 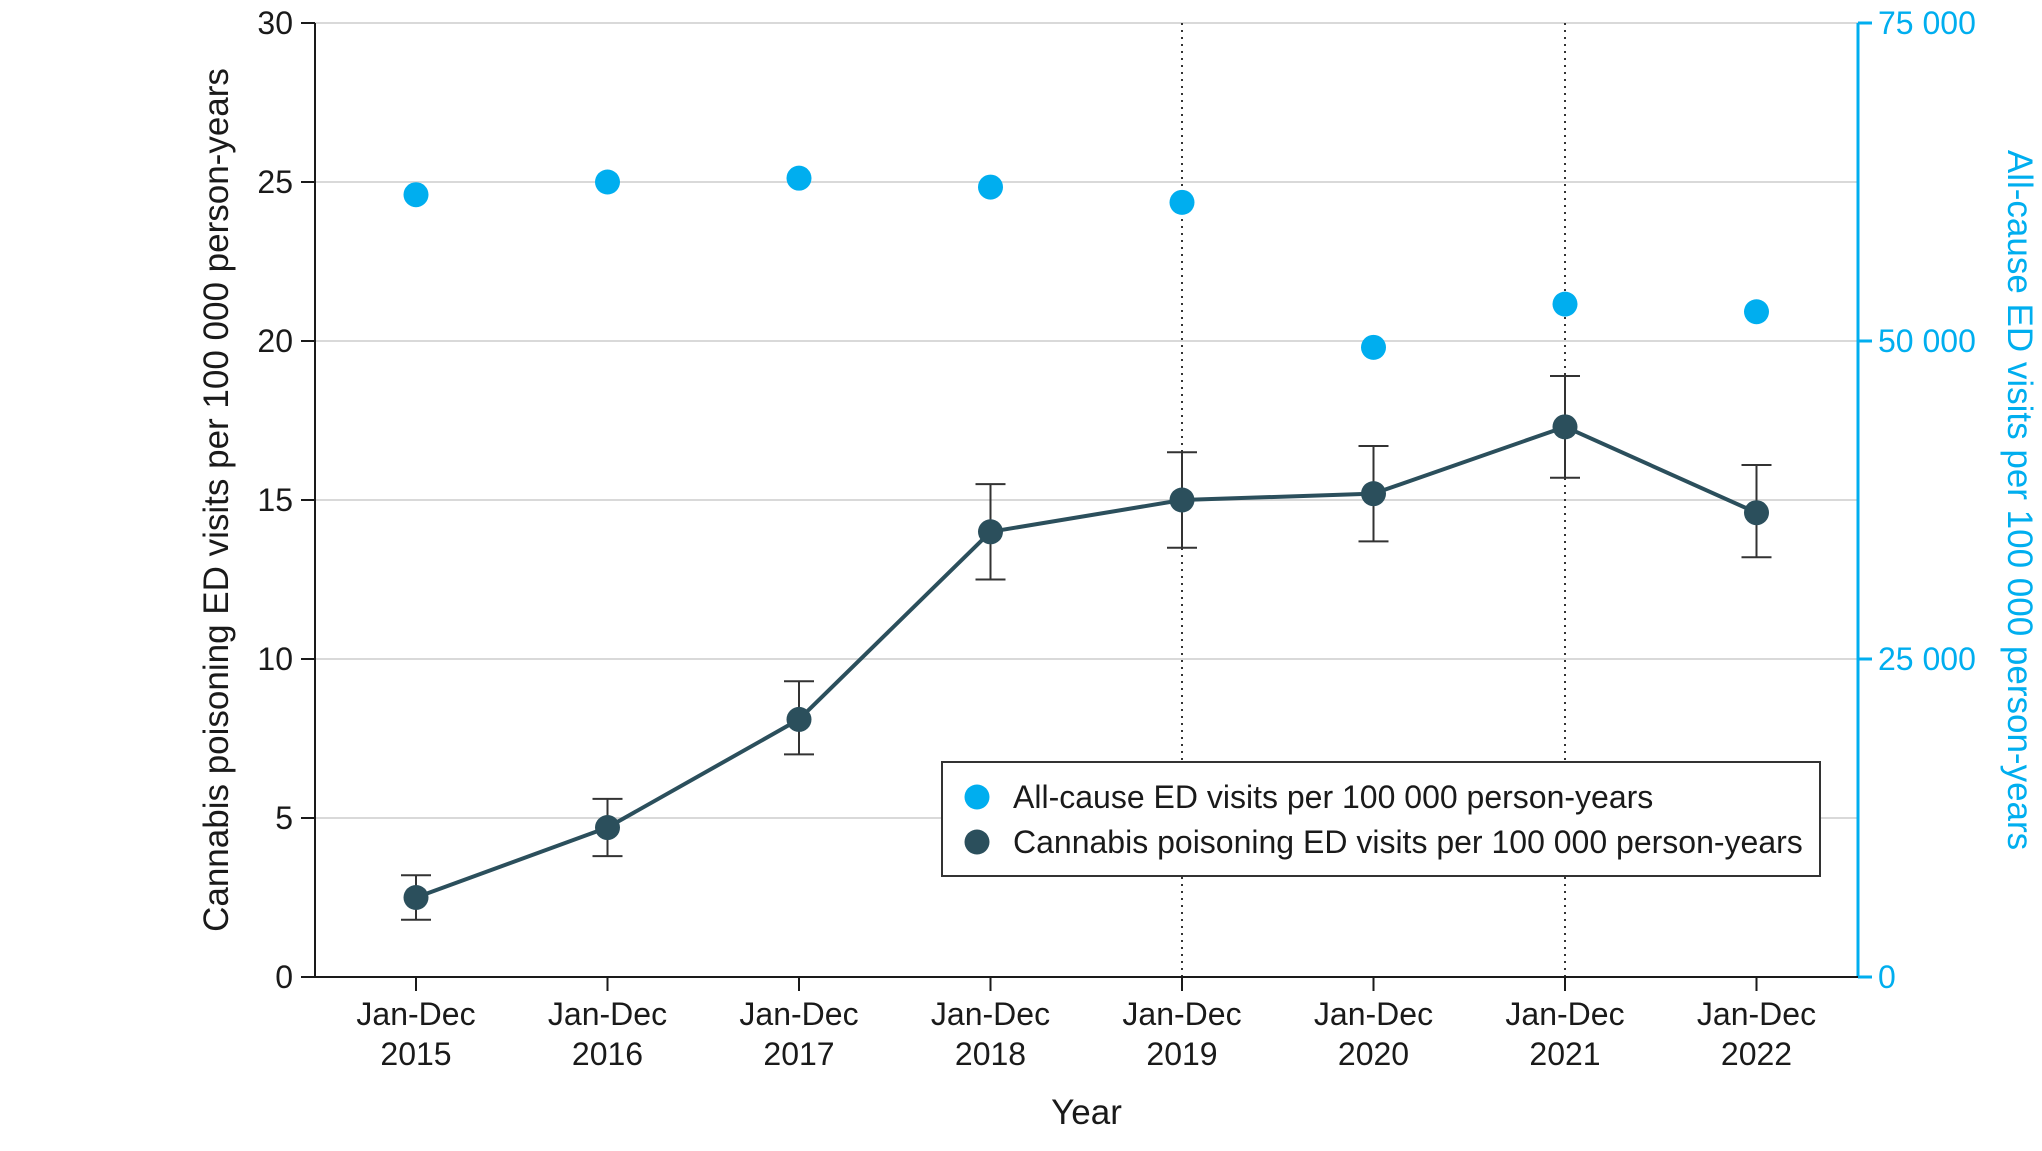 What do you see at coordinates (1756, 1054) in the screenshot?
I see `x-tick-label-line: 2022` at bounding box center [1756, 1054].